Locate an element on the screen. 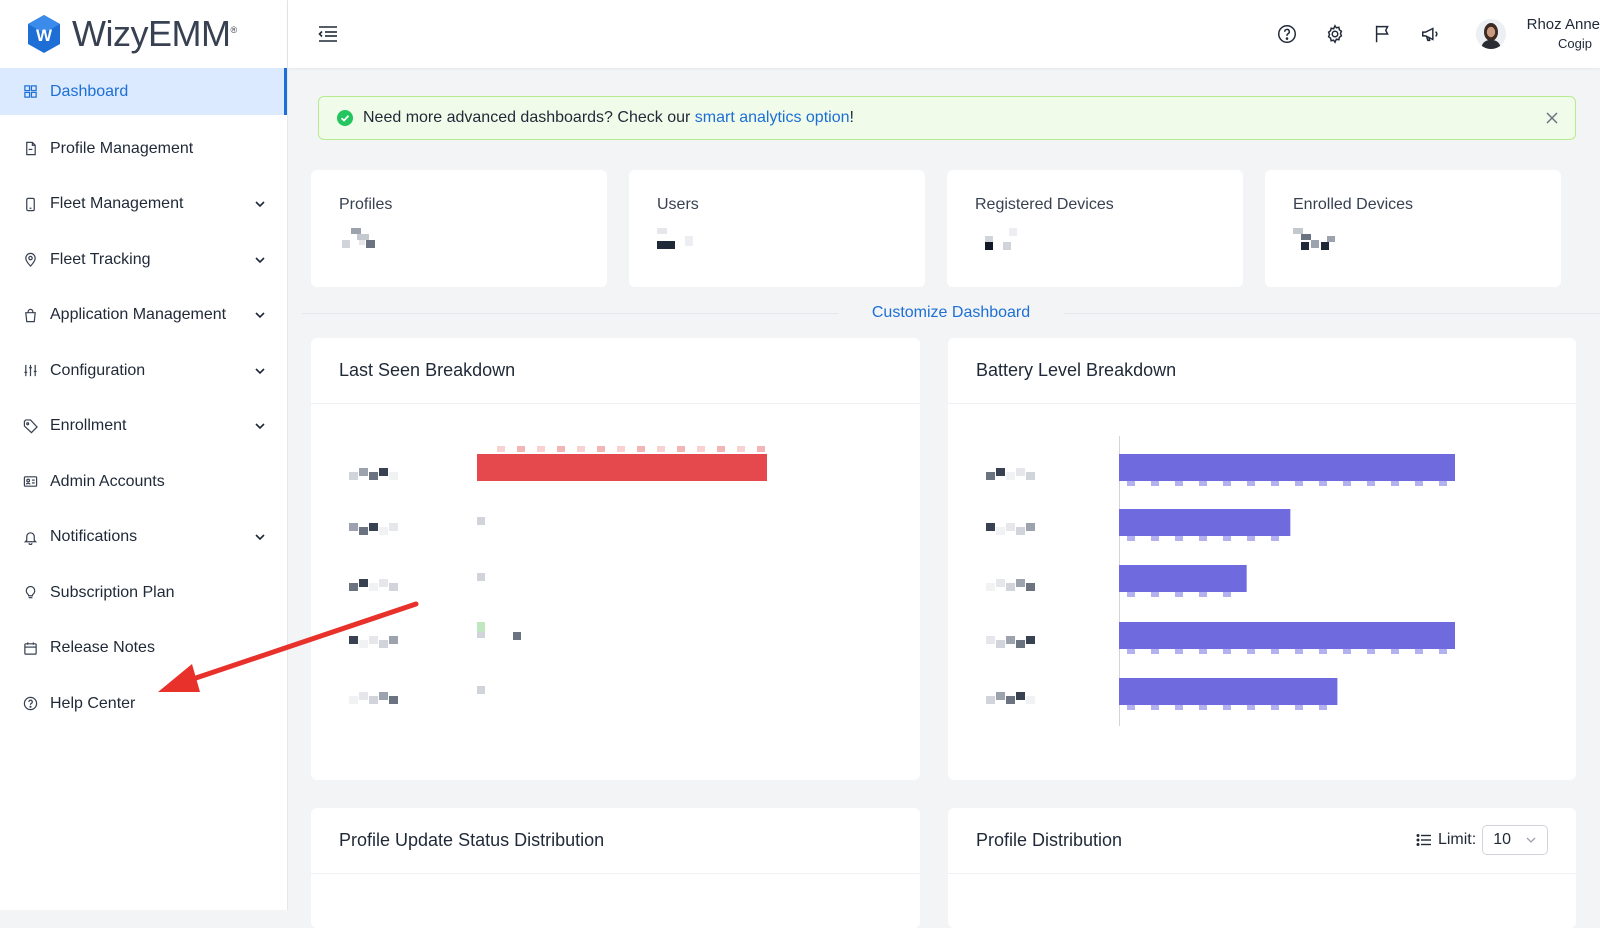 This screenshot has height=928, width=1600. sidebar-item-fleet-tracking: Fleet Tracking is located at coordinates (143, 260).